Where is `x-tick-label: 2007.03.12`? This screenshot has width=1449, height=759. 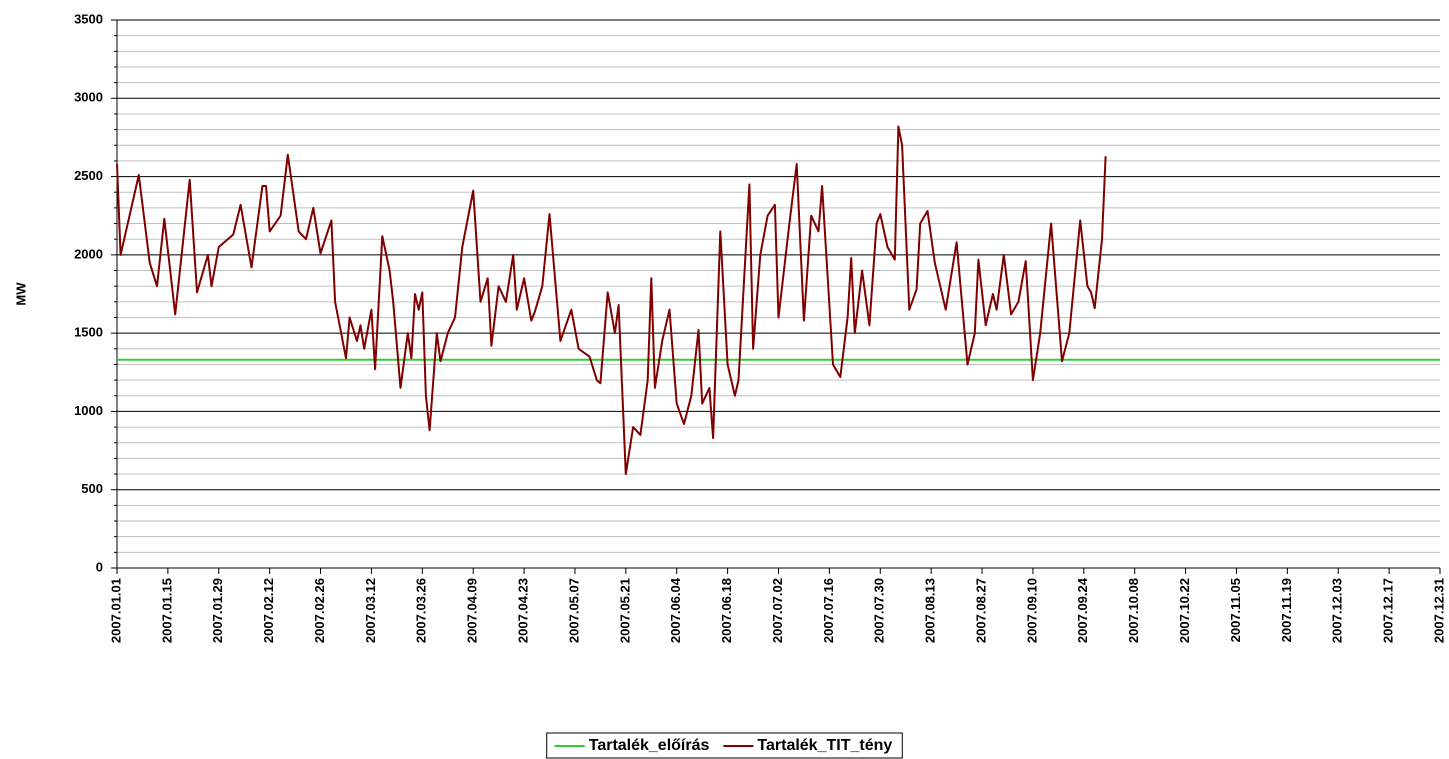
x-tick-label: 2007.03.12 is located at coordinates (370, 610).